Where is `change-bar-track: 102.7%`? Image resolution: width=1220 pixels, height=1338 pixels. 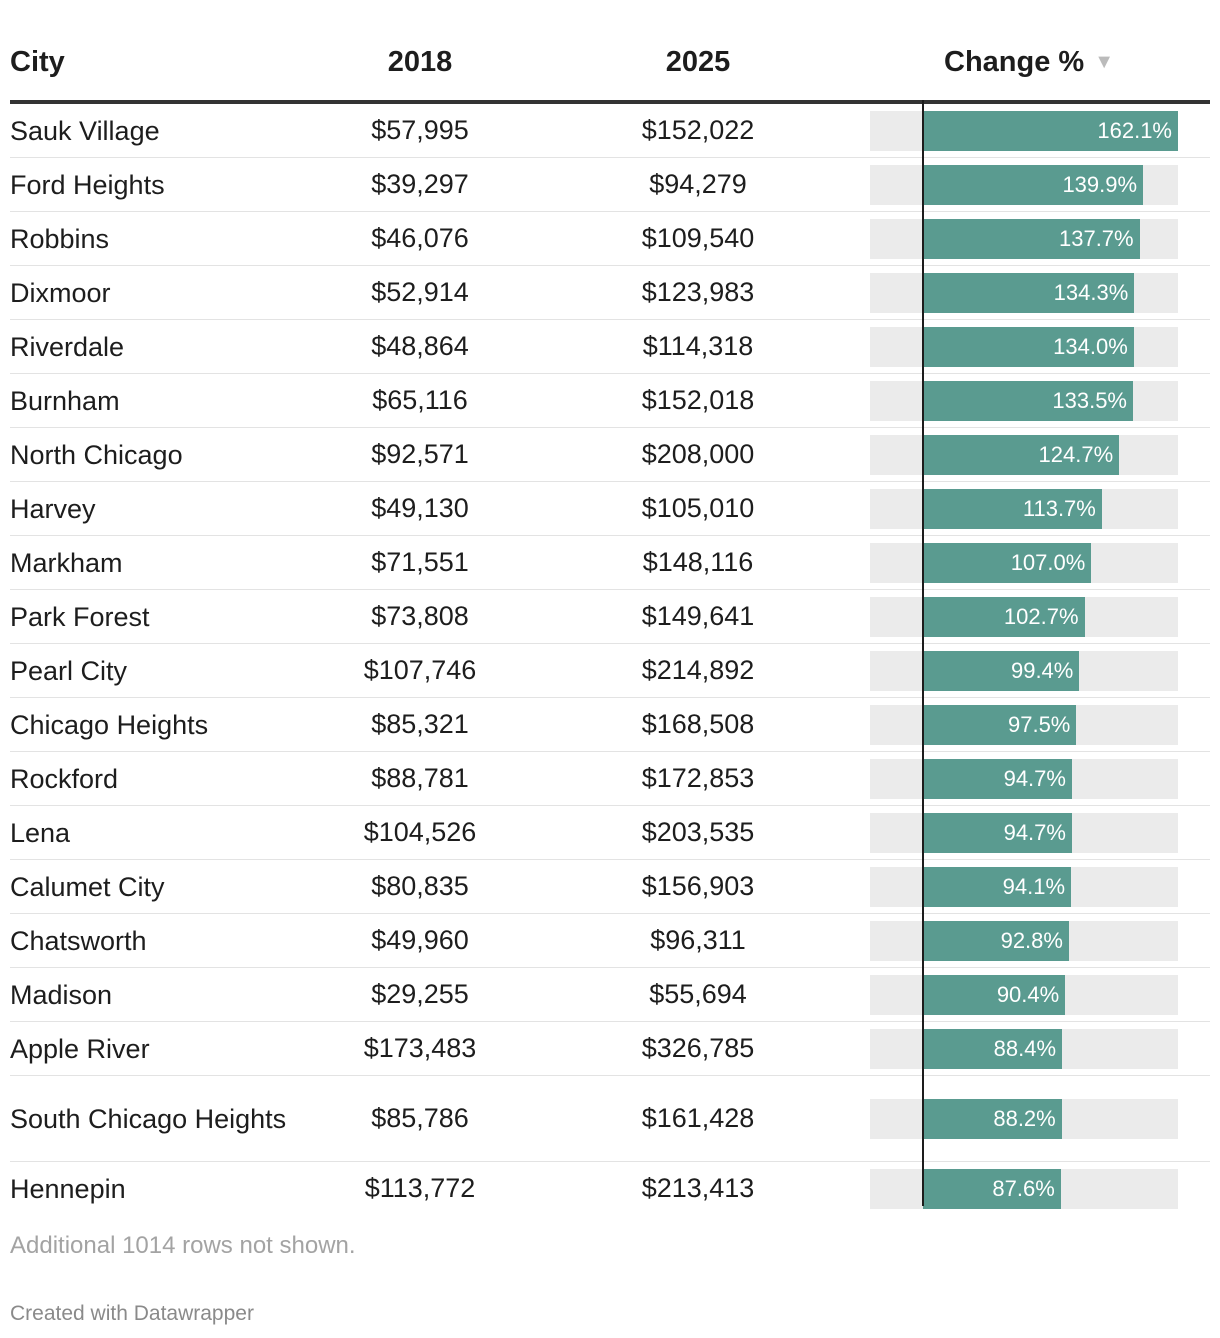 change-bar-track: 102.7% is located at coordinates (1024, 616).